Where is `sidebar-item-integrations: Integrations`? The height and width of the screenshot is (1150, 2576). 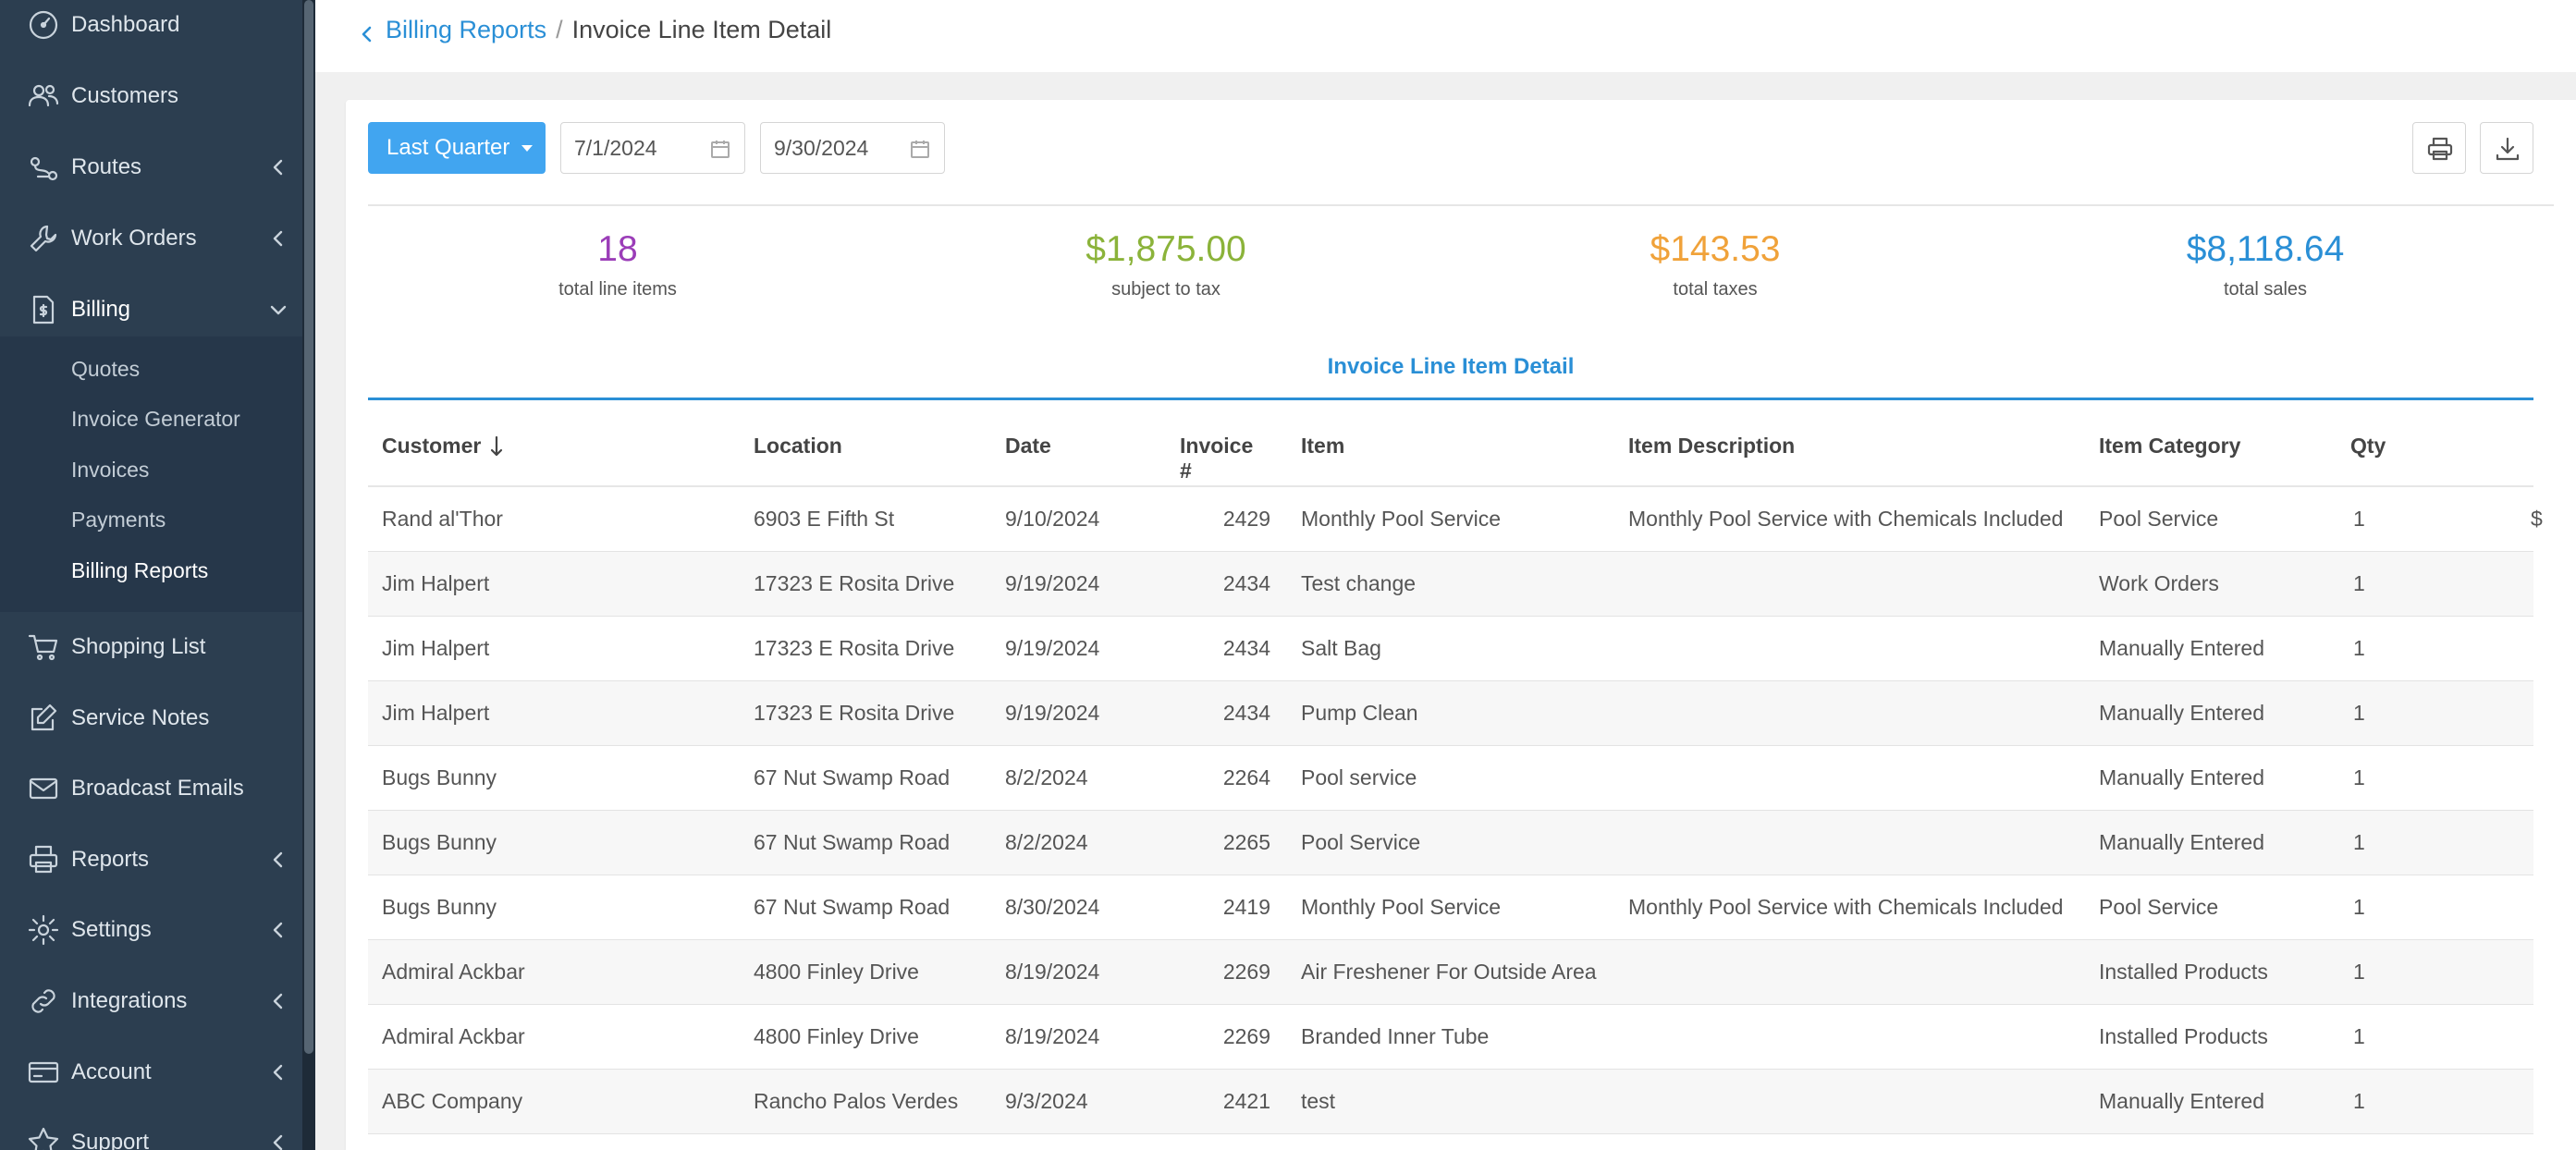 sidebar-item-integrations: Integrations is located at coordinates (151, 1001).